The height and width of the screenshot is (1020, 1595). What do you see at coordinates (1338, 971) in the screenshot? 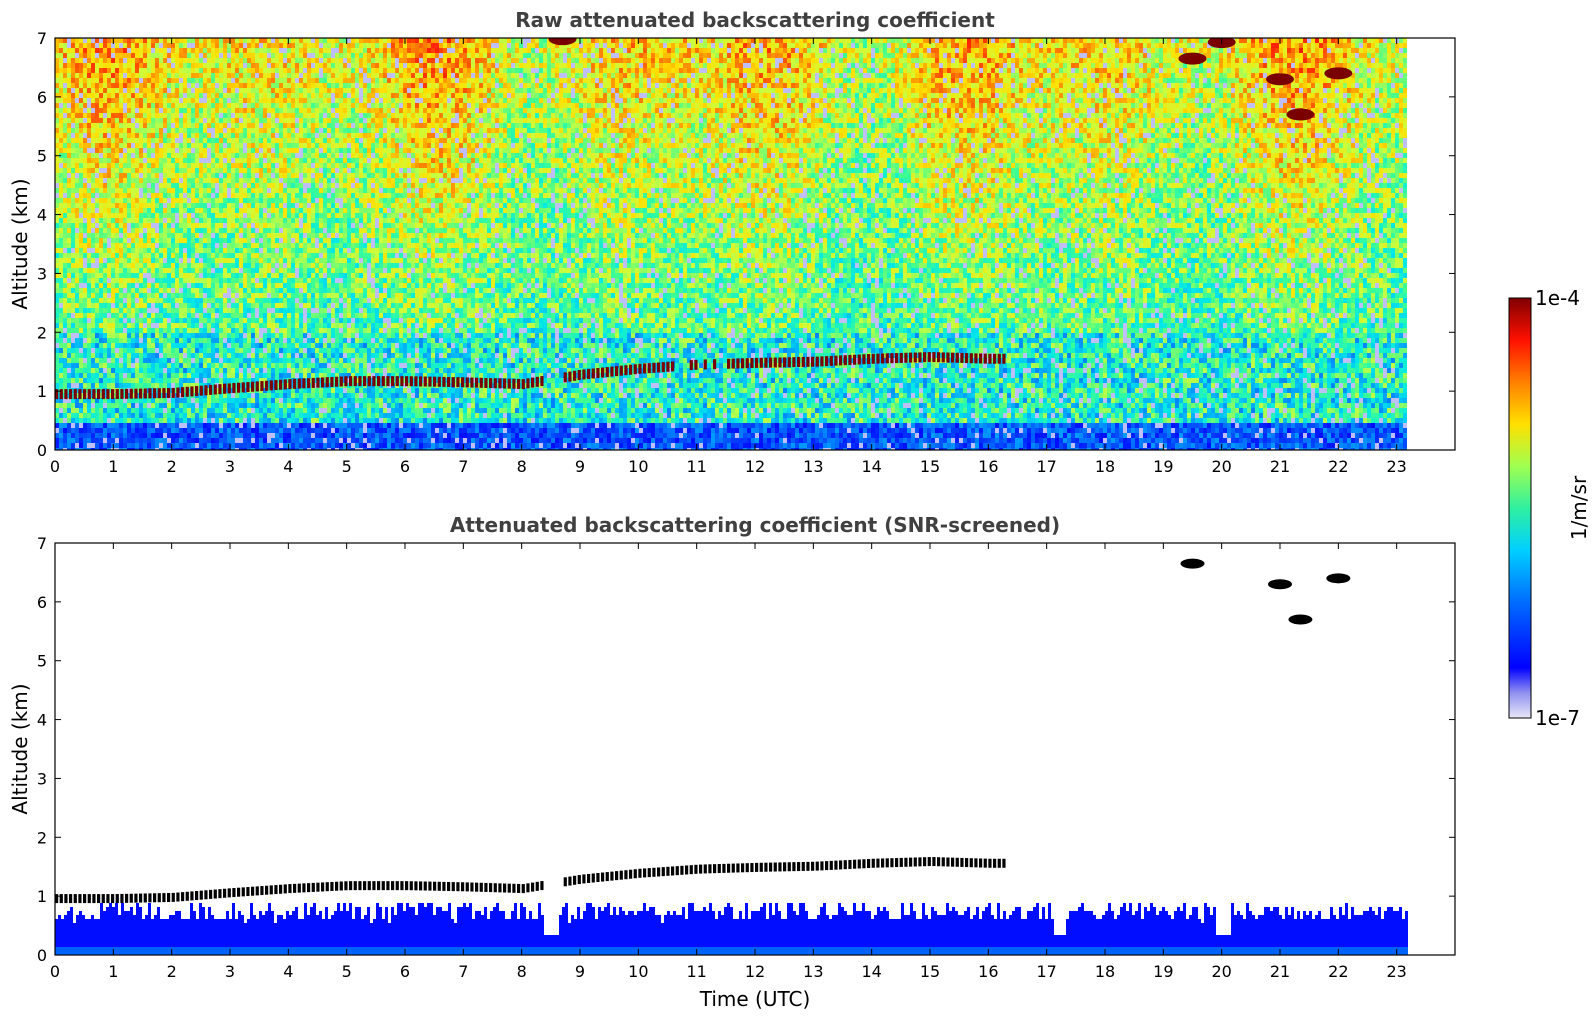
I see `x-tick-label: 22` at bounding box center [1338, 971].